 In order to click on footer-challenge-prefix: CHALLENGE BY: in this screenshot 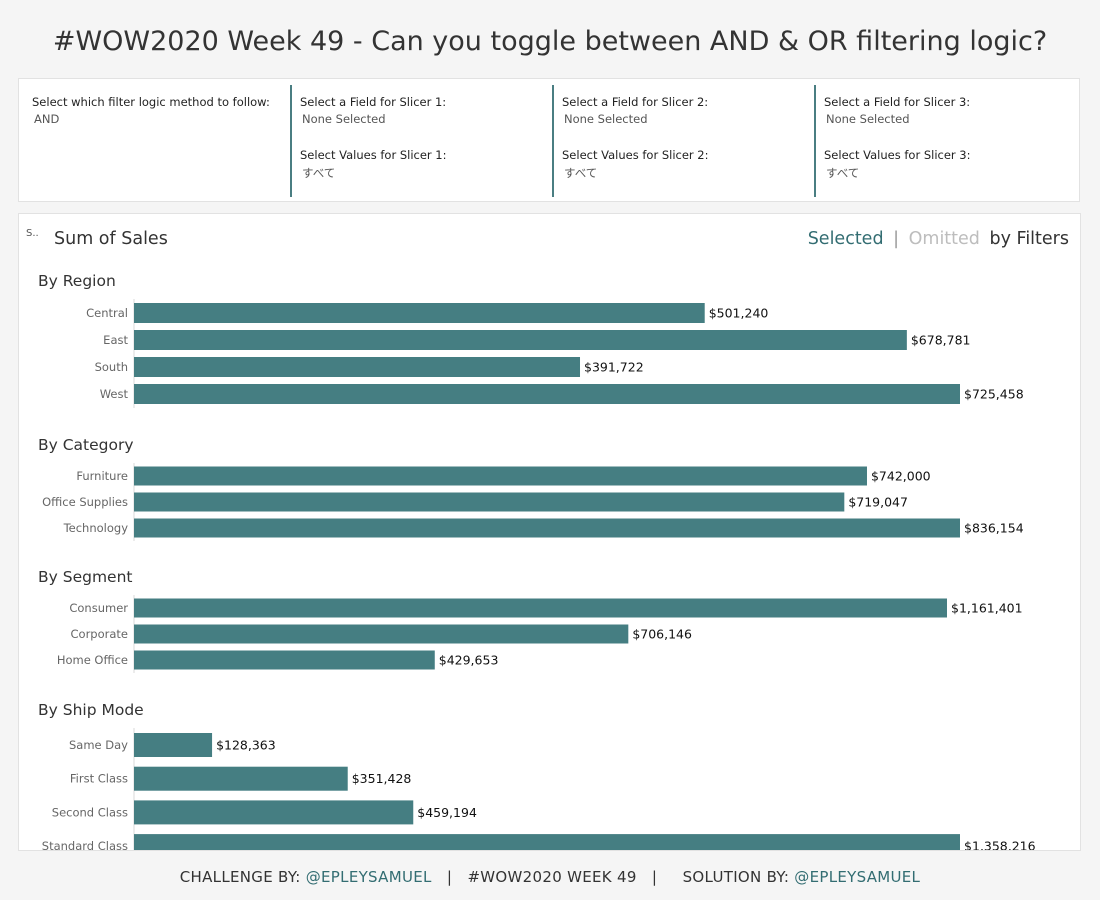, I will do `click(242, 877)`.